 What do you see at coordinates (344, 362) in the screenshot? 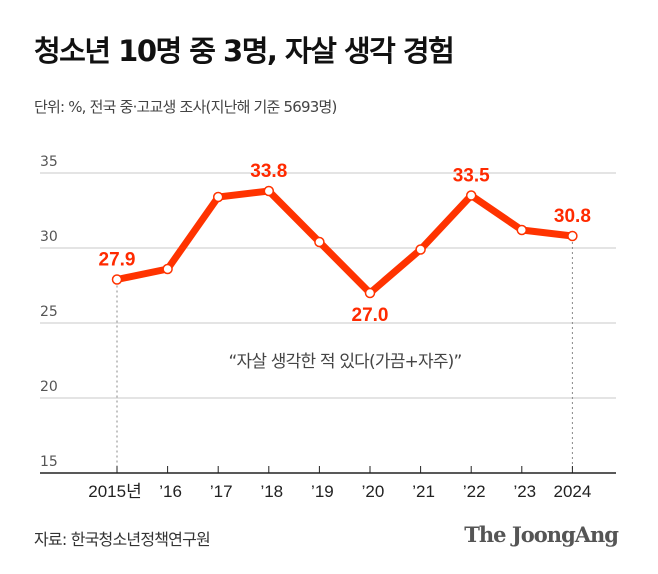
I see `chart-annotation: “자살 생각한 적 있다(가끔+자주)”` at bounding box center [344, 362].